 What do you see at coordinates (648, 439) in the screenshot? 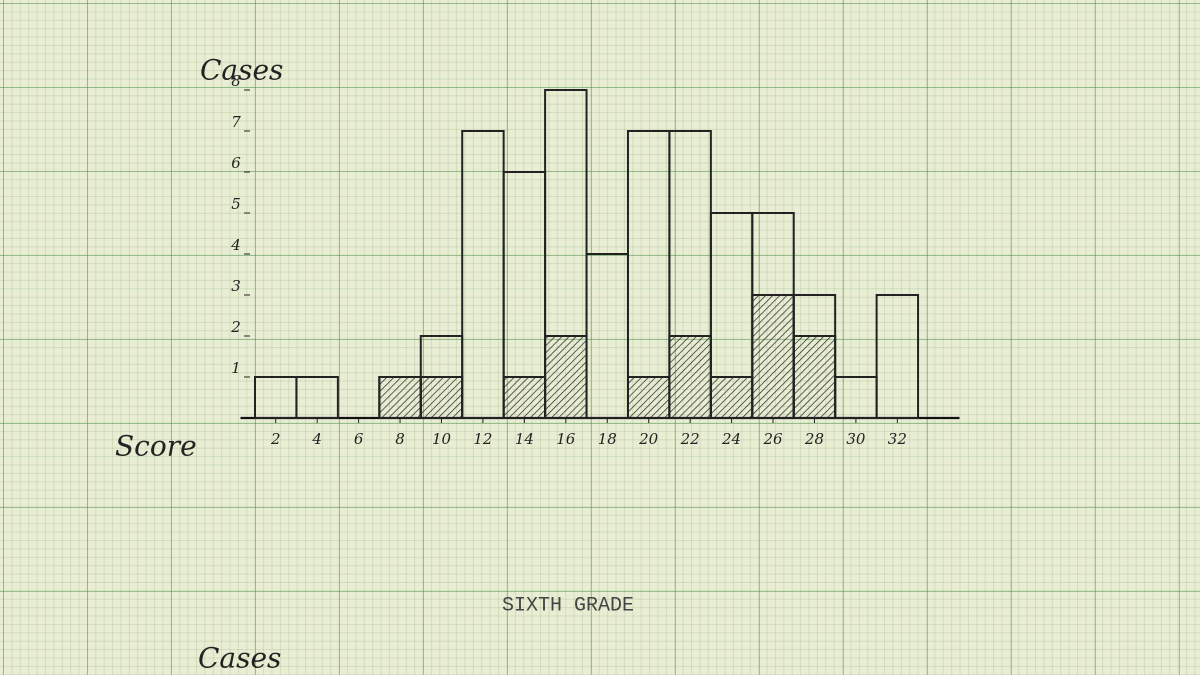
I see `x-tick-label: 20` at bounding box center [648, 439].